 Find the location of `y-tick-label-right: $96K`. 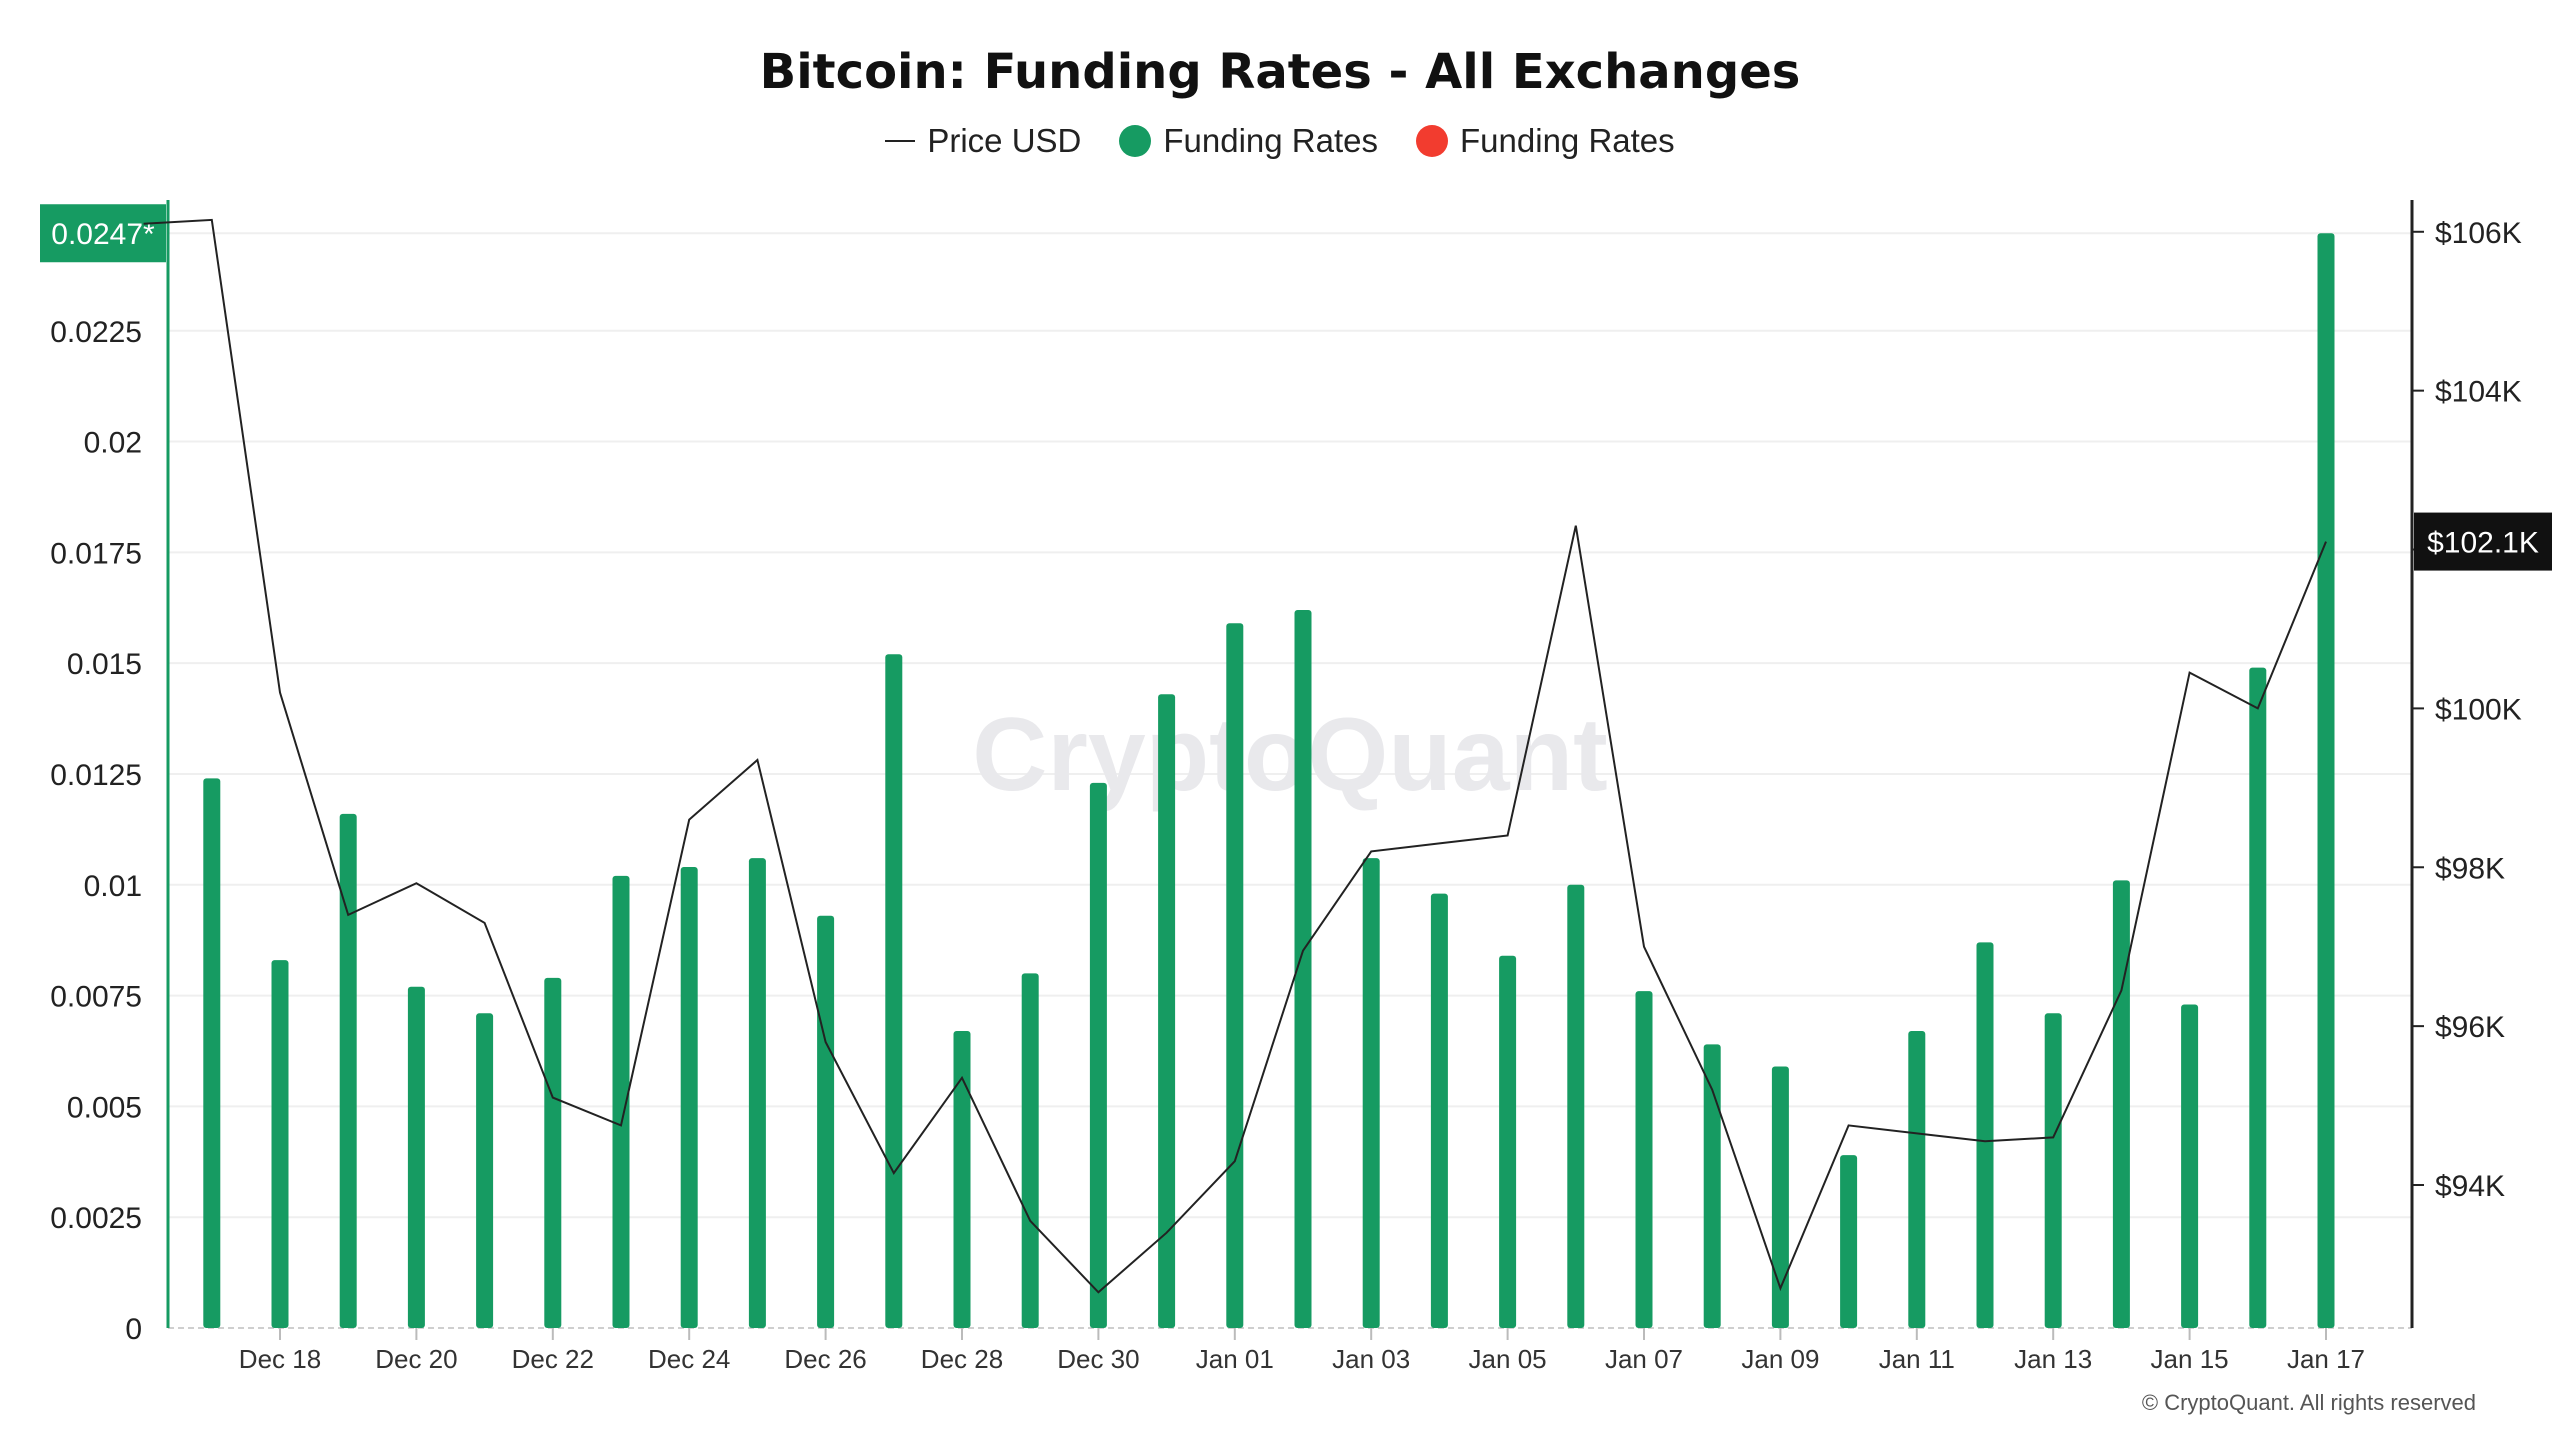

y-tick-label-right: $96K is located at coordinates (2470, 1027).